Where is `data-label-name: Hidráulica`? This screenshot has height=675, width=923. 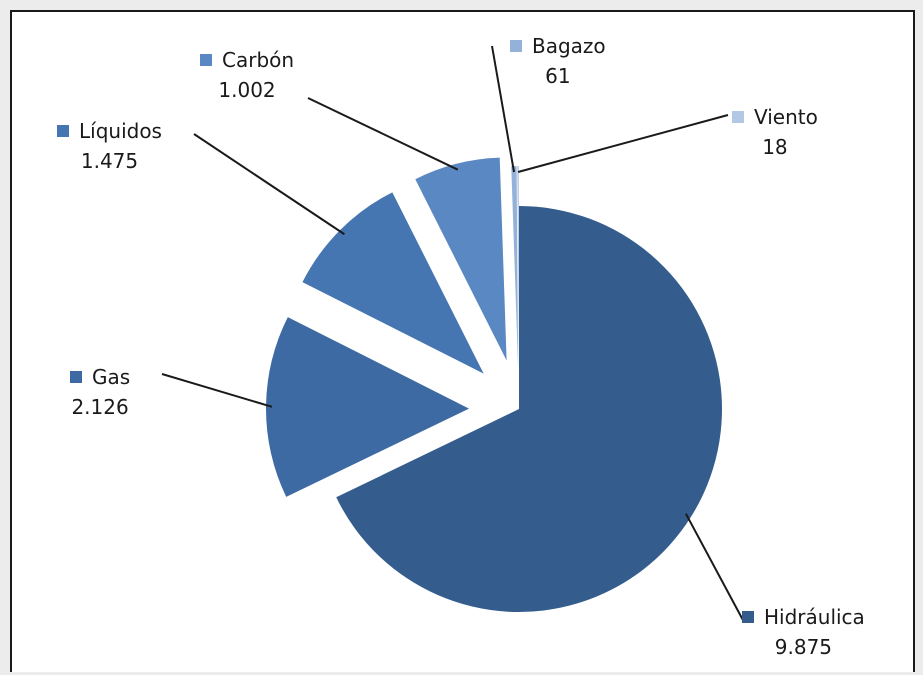
data-label-name: Hidráulica is located at coordinates (814, 617).